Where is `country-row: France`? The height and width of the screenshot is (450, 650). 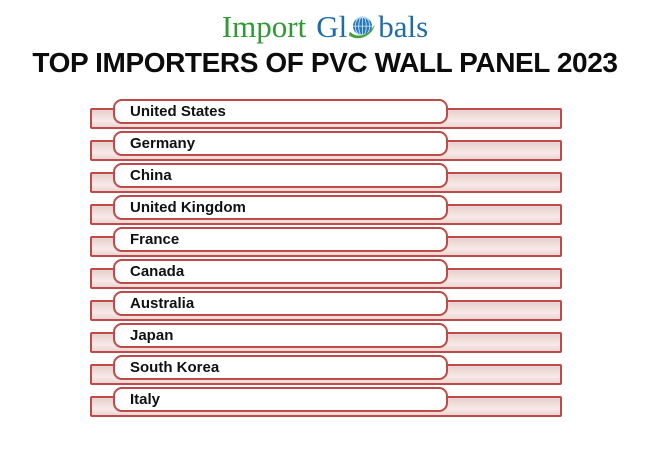 country-row: France is located at coordinates (326, 243).